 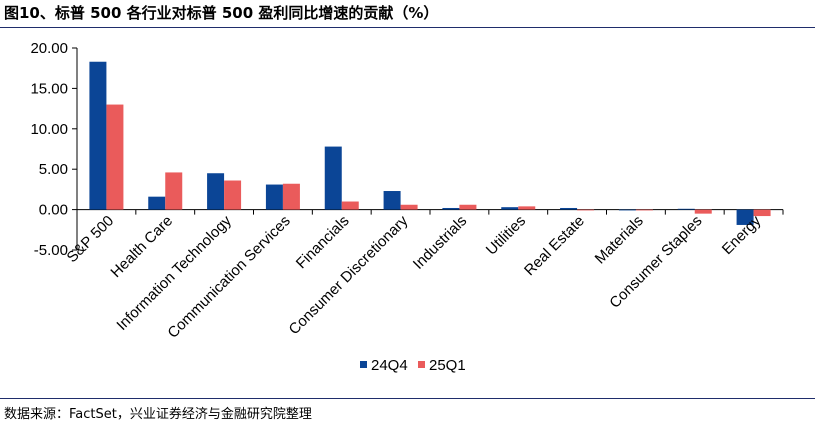 What do you see at coordinates (49, 88) in the screenshot?
I see `y-tick-label: 15.00` at bounding box center [49, 88].